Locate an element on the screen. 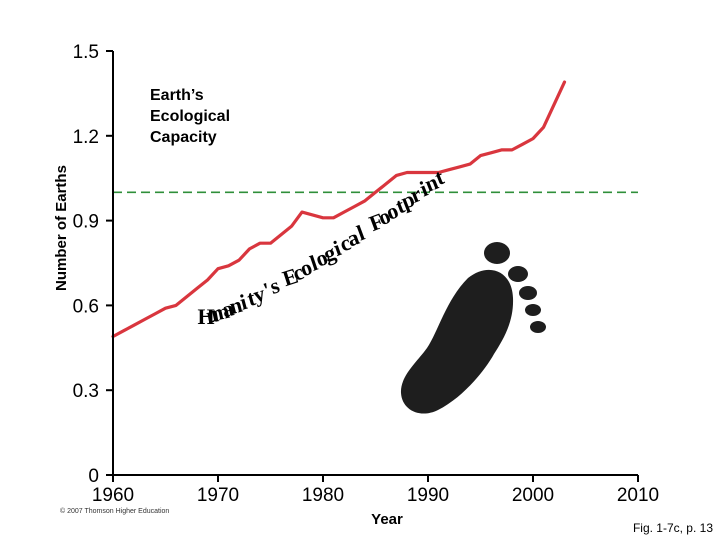  x-axis-label: Year is located at coordinates (387, 519).